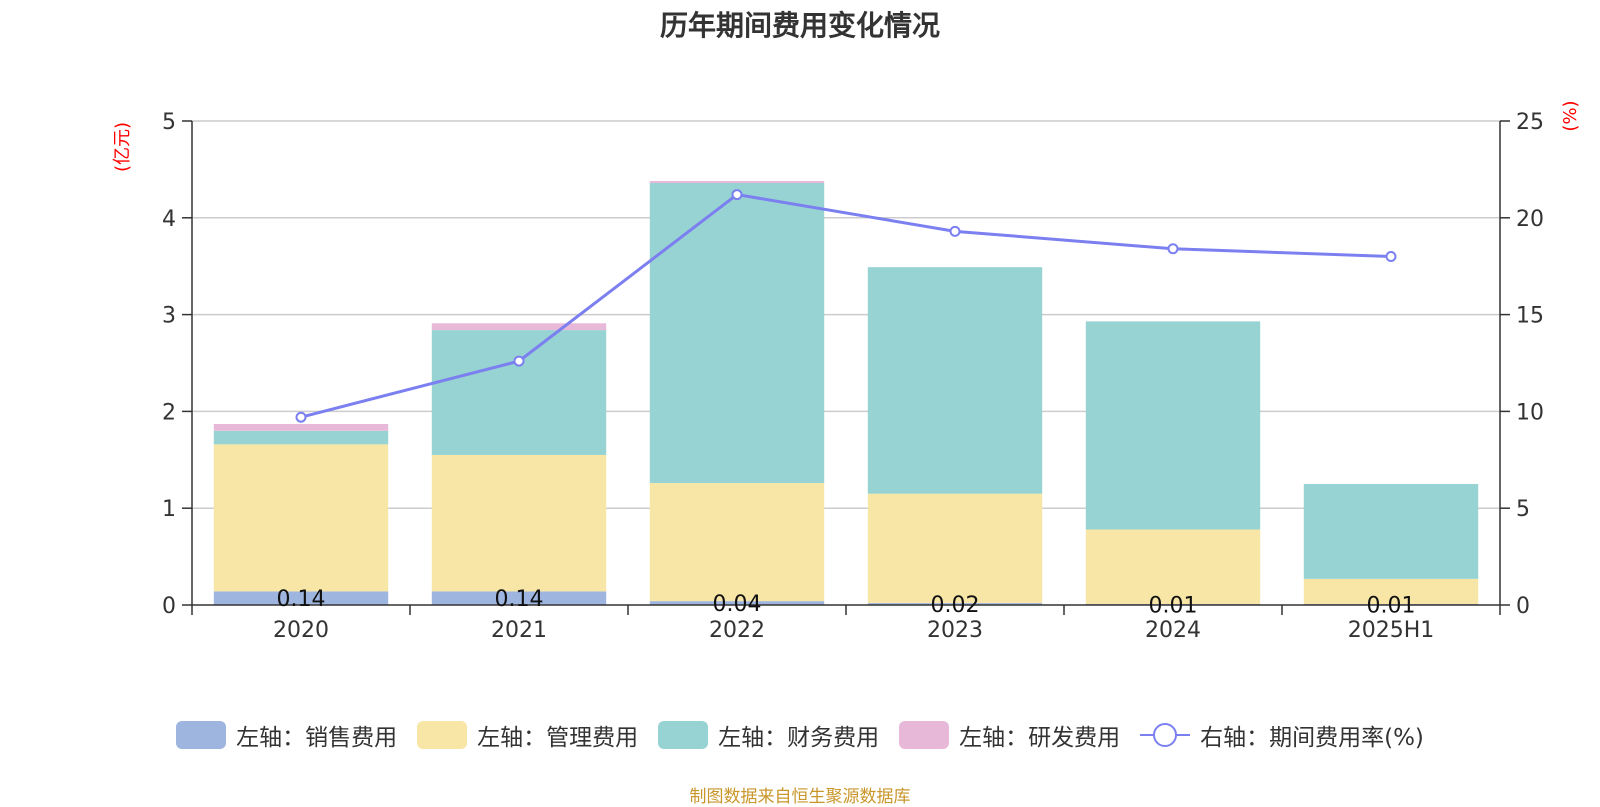 This screenshot has height=807, width=1600. What do you see at coordinates (301, 630) in the screenshot?
I see `x-tick-label: 2020` at bounding box center [301, 630].